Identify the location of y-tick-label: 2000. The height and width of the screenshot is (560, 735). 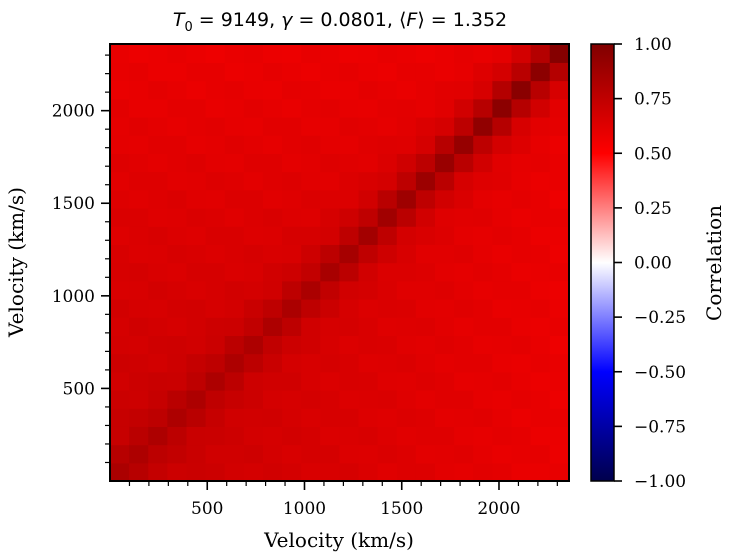
(73, 112).